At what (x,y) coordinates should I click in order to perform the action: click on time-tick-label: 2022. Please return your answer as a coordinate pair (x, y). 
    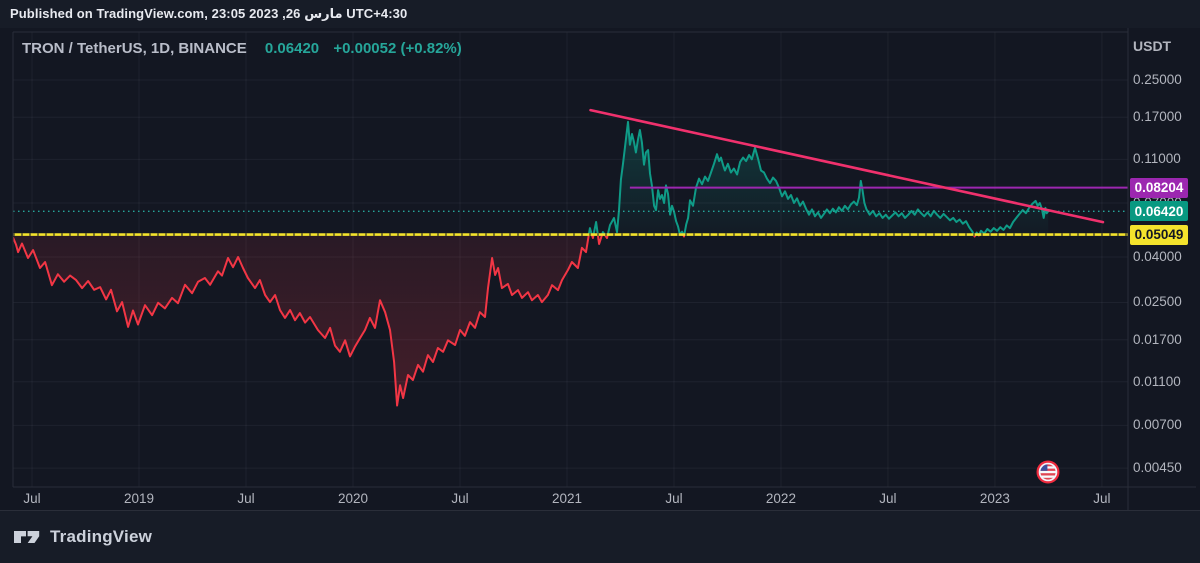
    Looking at the image, I should click on (780, 498).